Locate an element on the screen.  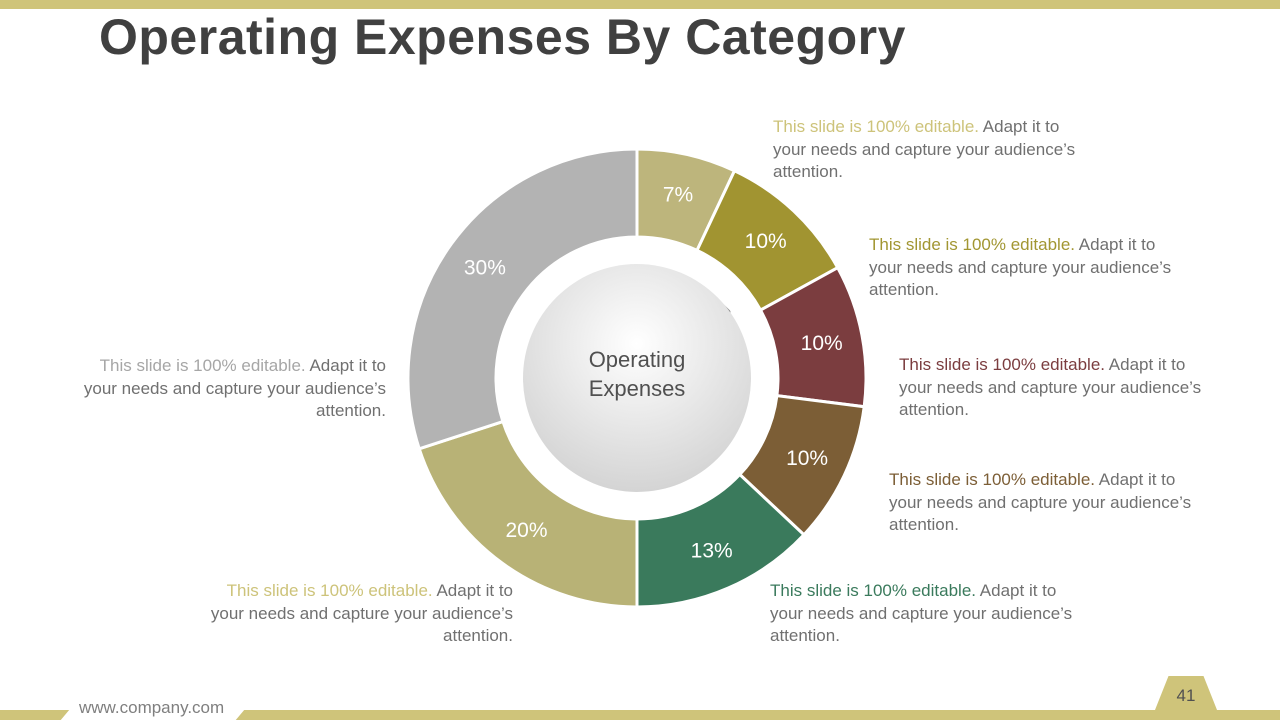
slice-value-label-6: 20% is located at coordinates (526, 530).